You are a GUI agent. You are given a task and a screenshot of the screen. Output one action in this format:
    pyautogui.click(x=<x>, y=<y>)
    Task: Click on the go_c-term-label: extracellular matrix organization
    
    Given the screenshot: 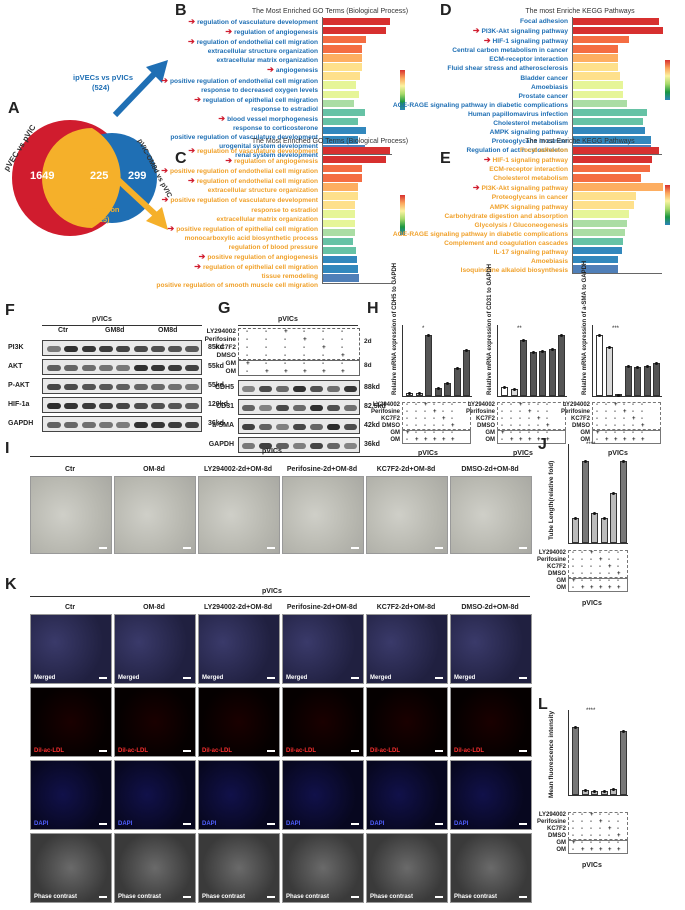 What is the action you would take?
    pyautogui.click(x=267, y=219)
    